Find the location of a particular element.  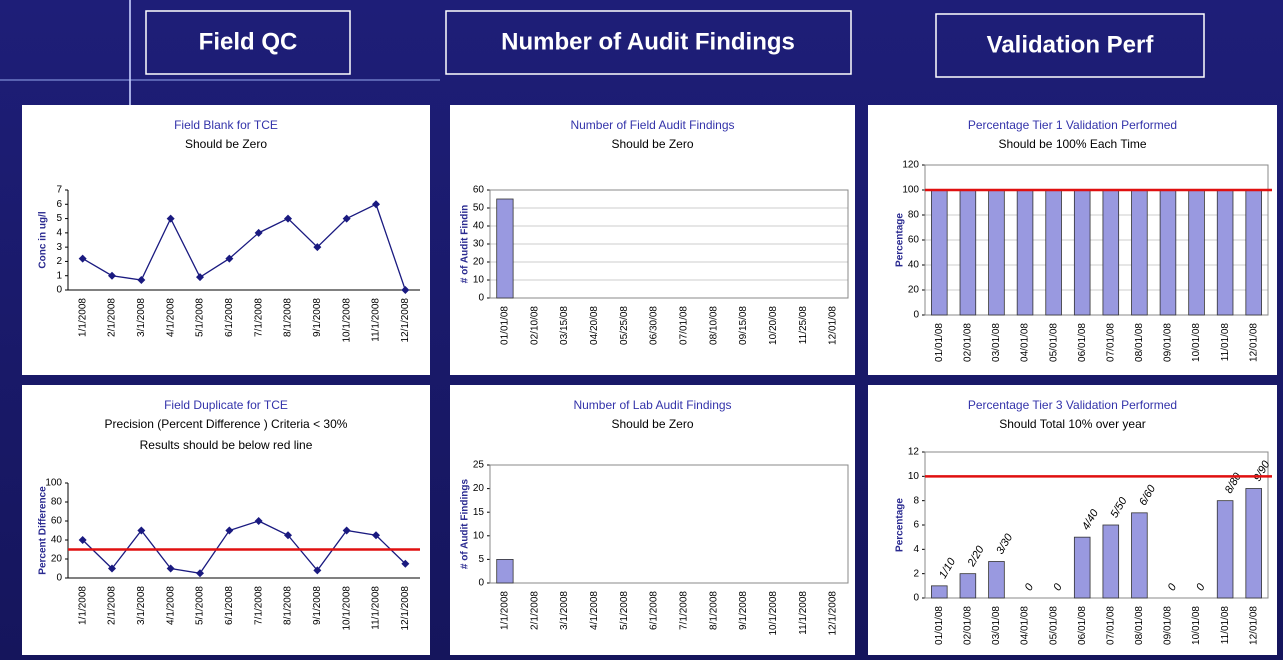

x-tick-label: 07/01/08 is located at coordinates (684, 325).